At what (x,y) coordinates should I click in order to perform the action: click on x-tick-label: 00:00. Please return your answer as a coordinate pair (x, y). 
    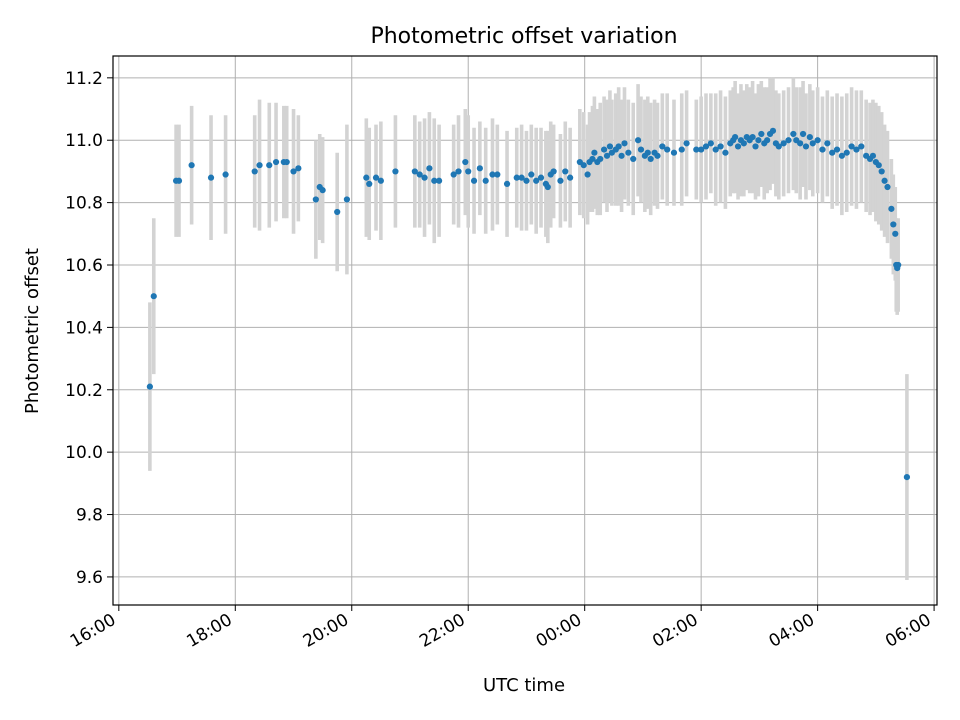
    Looking at the image, I should click on (559, 631).